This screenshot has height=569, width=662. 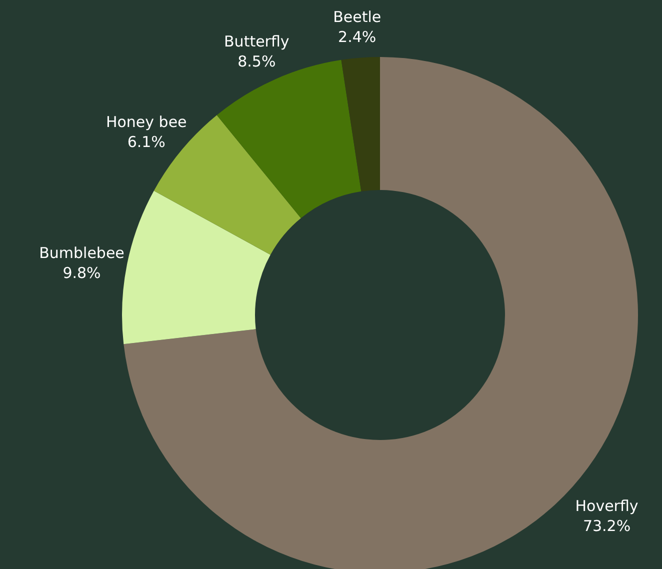 I want to click on data-label: 8.5%, so click(x=257, y=61).